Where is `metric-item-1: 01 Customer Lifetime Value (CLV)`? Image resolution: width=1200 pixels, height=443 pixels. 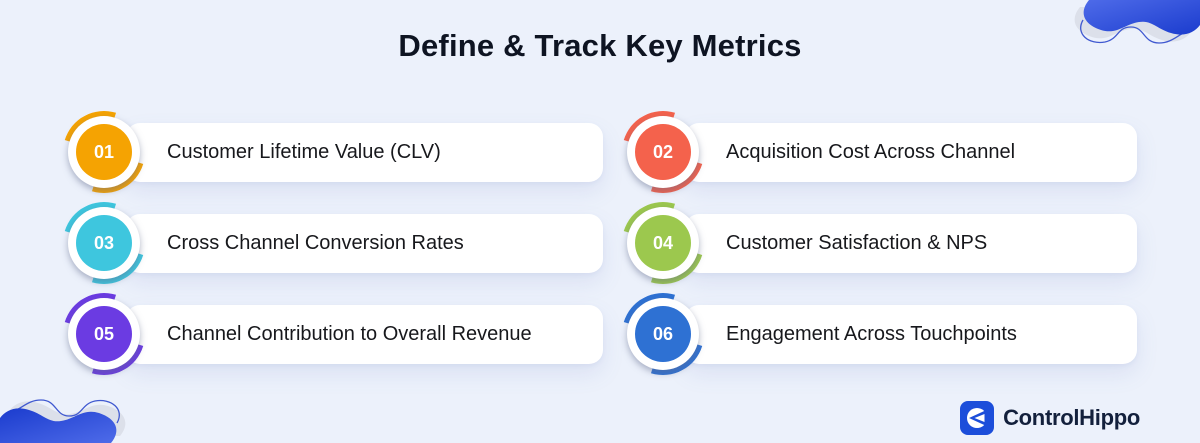 metric-item-1: 01 Customer Lifetime Value (CLV) is located at coordinates (325, 152).